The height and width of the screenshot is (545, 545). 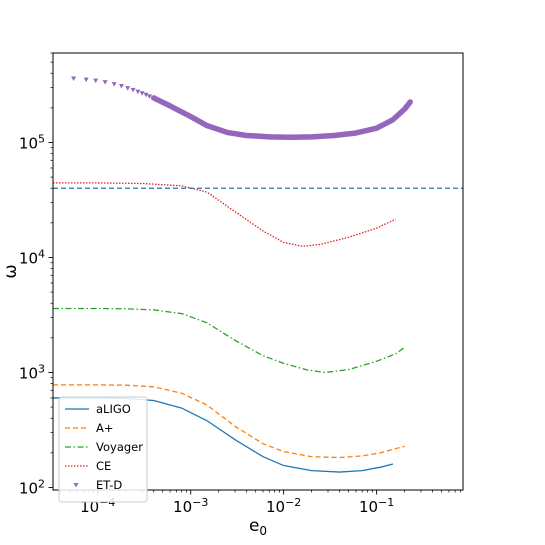 I want to click on legend-label: aLIGO, so click(x=113, y=409).